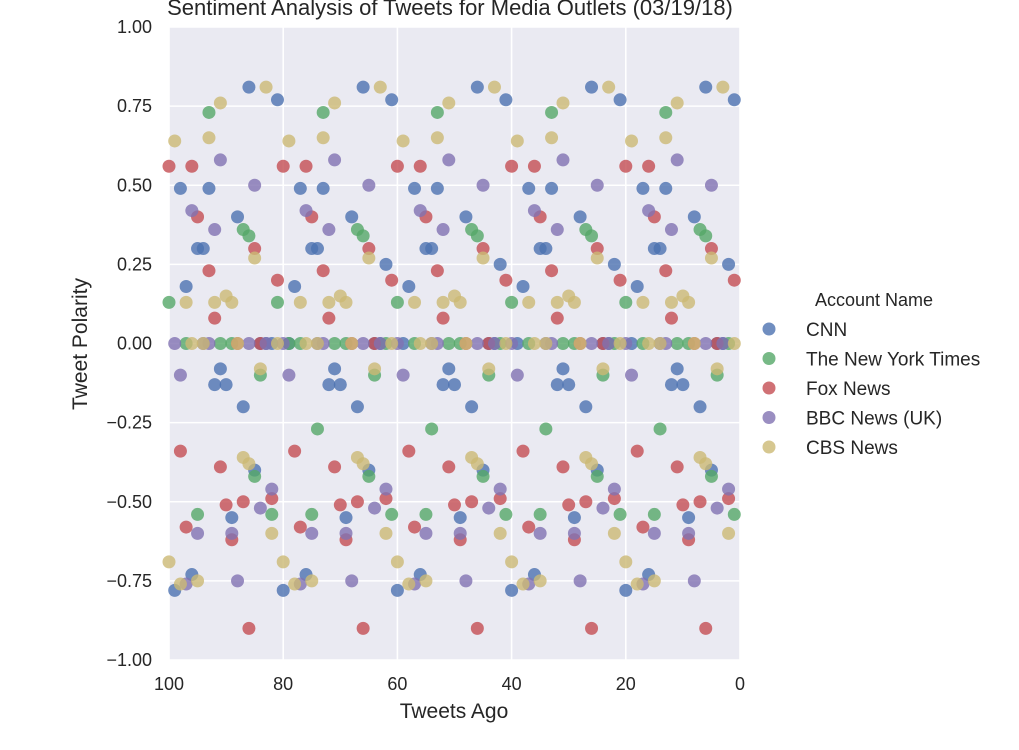  Describe the element at coordinates (134, 264) in the screenshot. I see `y-tick-label: 0.25` at that location.